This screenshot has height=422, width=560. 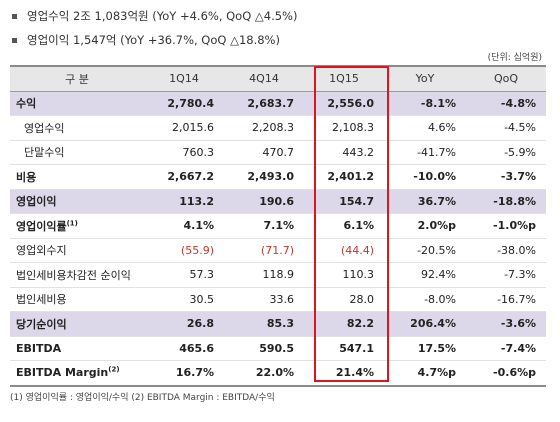 What do you see at coordinates (344, 299) in the screenshot?
I see `cell-1q15: 28.0` at bounding box center [344, 299].